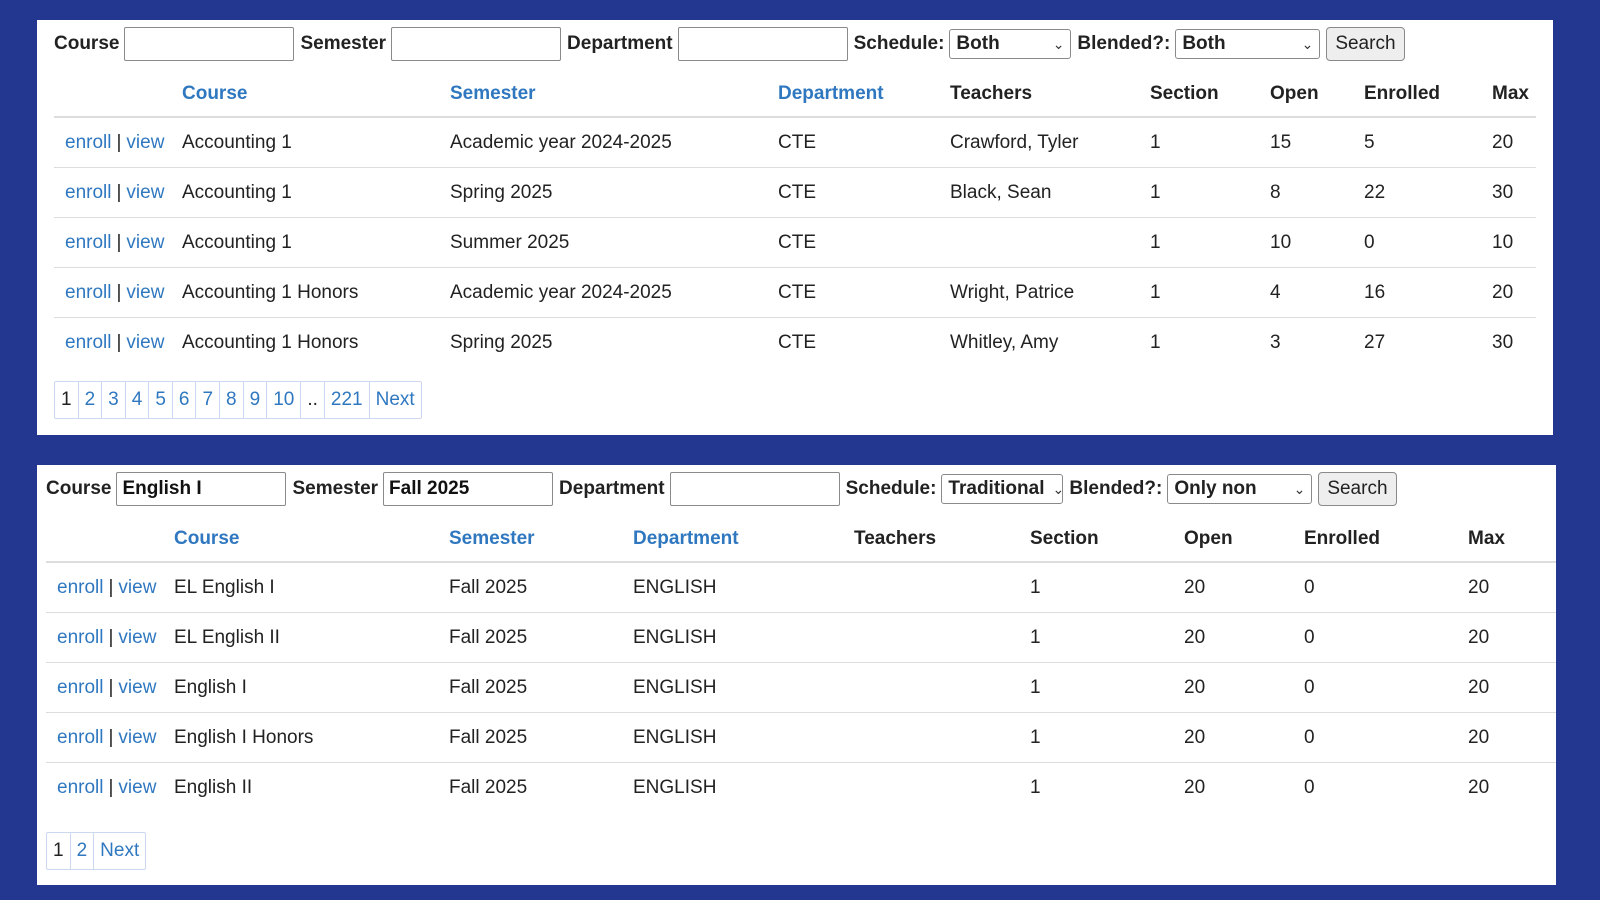  Describe the element at coordinates (114, 400) in the screenshot. I see `page-3: 3` at that location.